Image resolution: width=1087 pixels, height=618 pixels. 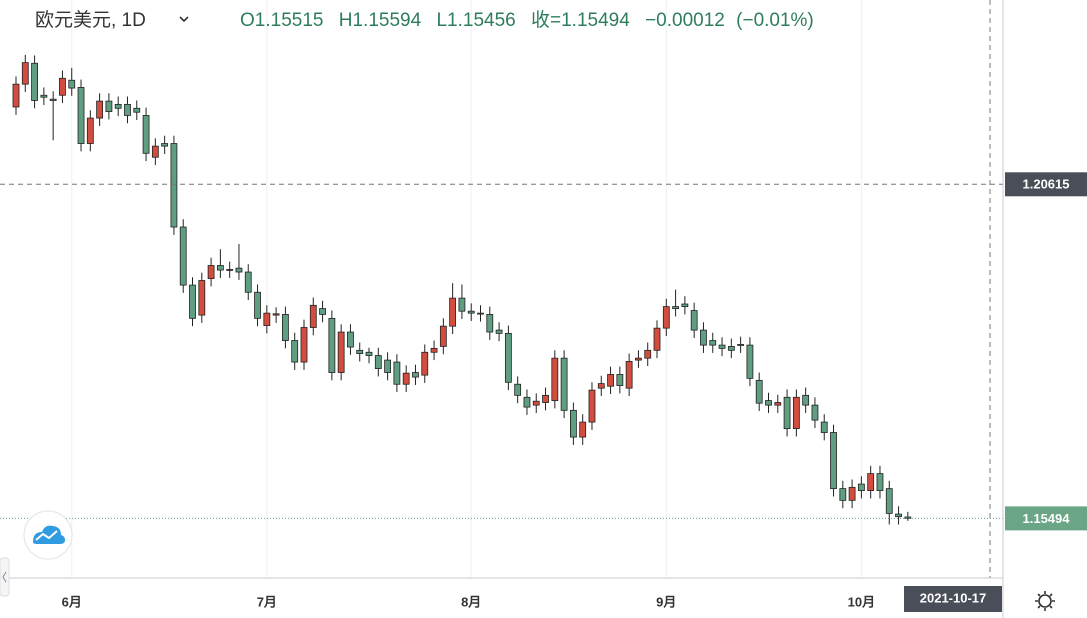 I want to click on last-price-tag, so click(x=1046, y=518).